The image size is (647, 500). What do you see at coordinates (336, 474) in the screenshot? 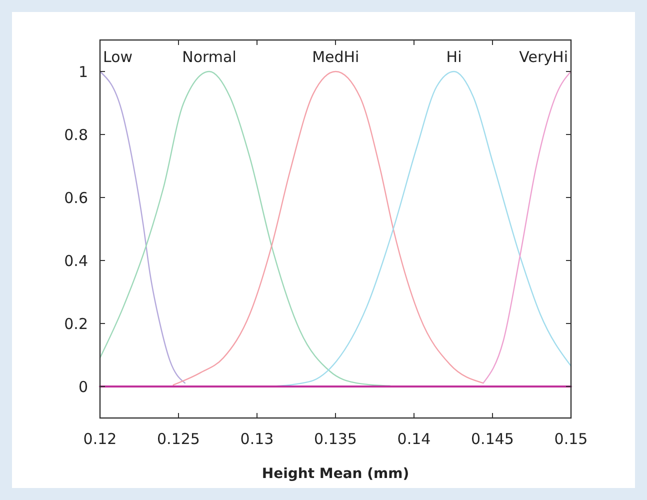
I see `x-axis-title: Height Mean (mm)` at bounding box center [336, 474].